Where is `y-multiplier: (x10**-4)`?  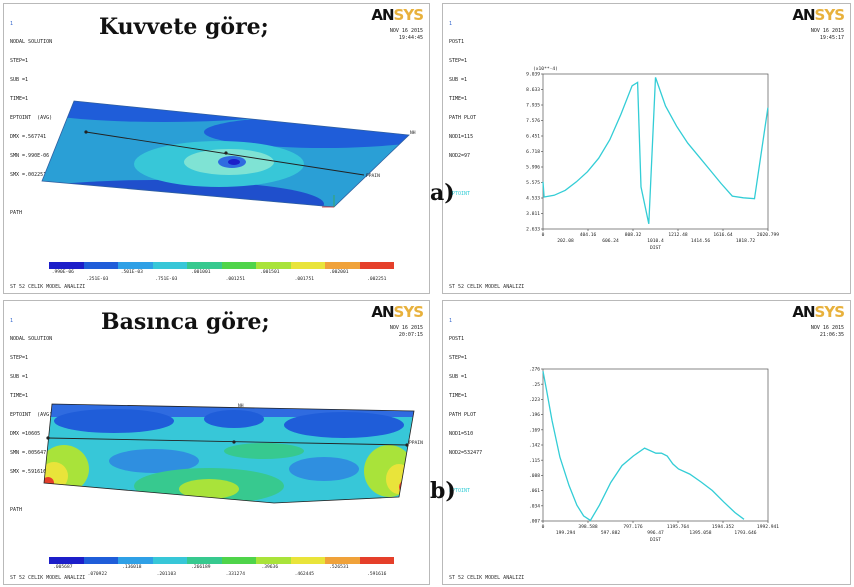 y-multiplier: (x10**-4) is located at coordinates (545, 69).